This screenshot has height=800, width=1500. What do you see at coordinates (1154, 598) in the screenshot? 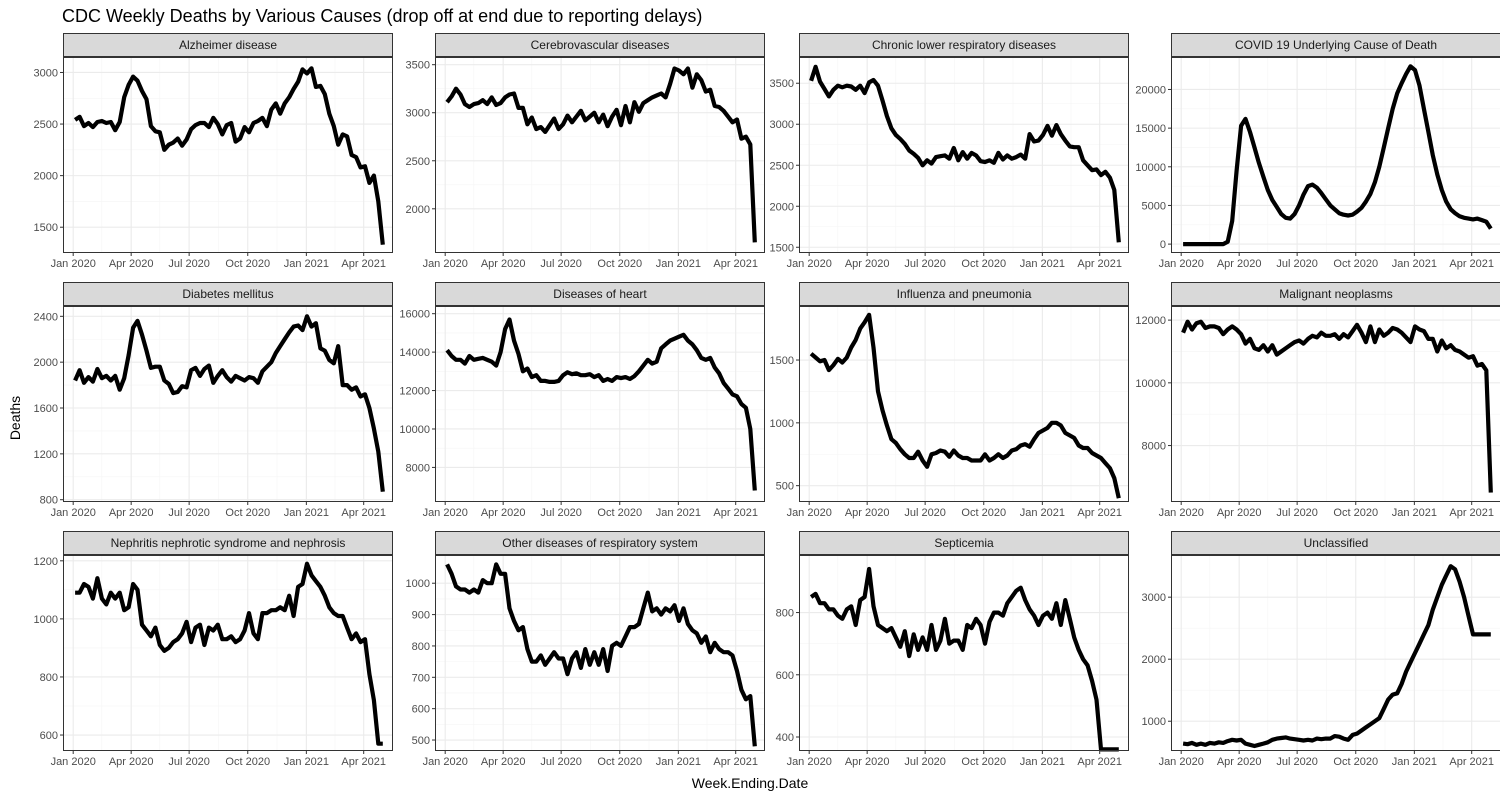
I see `y-tick-label: 3000` at bounding box center [1154, 598].